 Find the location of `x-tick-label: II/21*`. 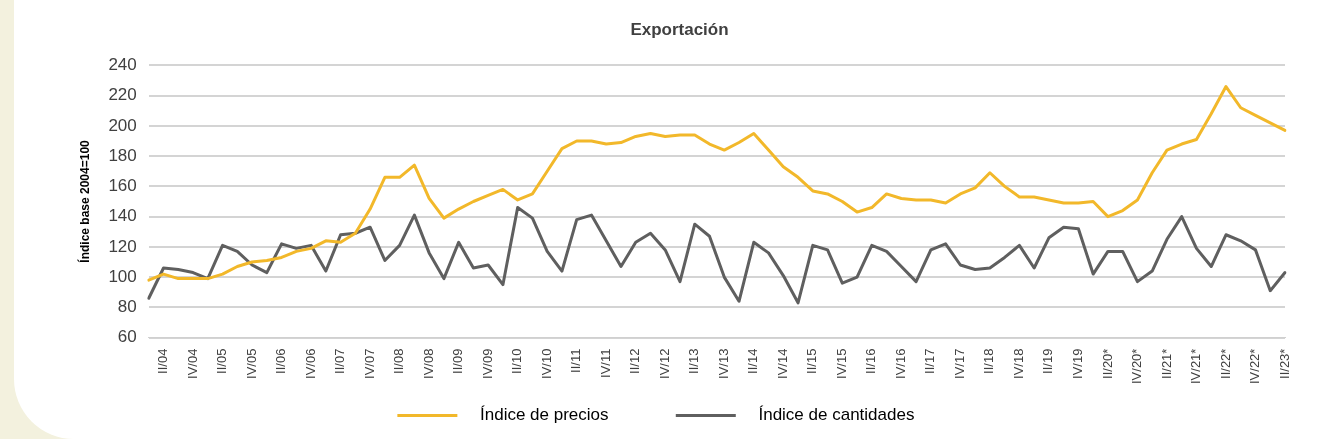

x-tick-label: II/21* is located at coordinates (1166, 363).